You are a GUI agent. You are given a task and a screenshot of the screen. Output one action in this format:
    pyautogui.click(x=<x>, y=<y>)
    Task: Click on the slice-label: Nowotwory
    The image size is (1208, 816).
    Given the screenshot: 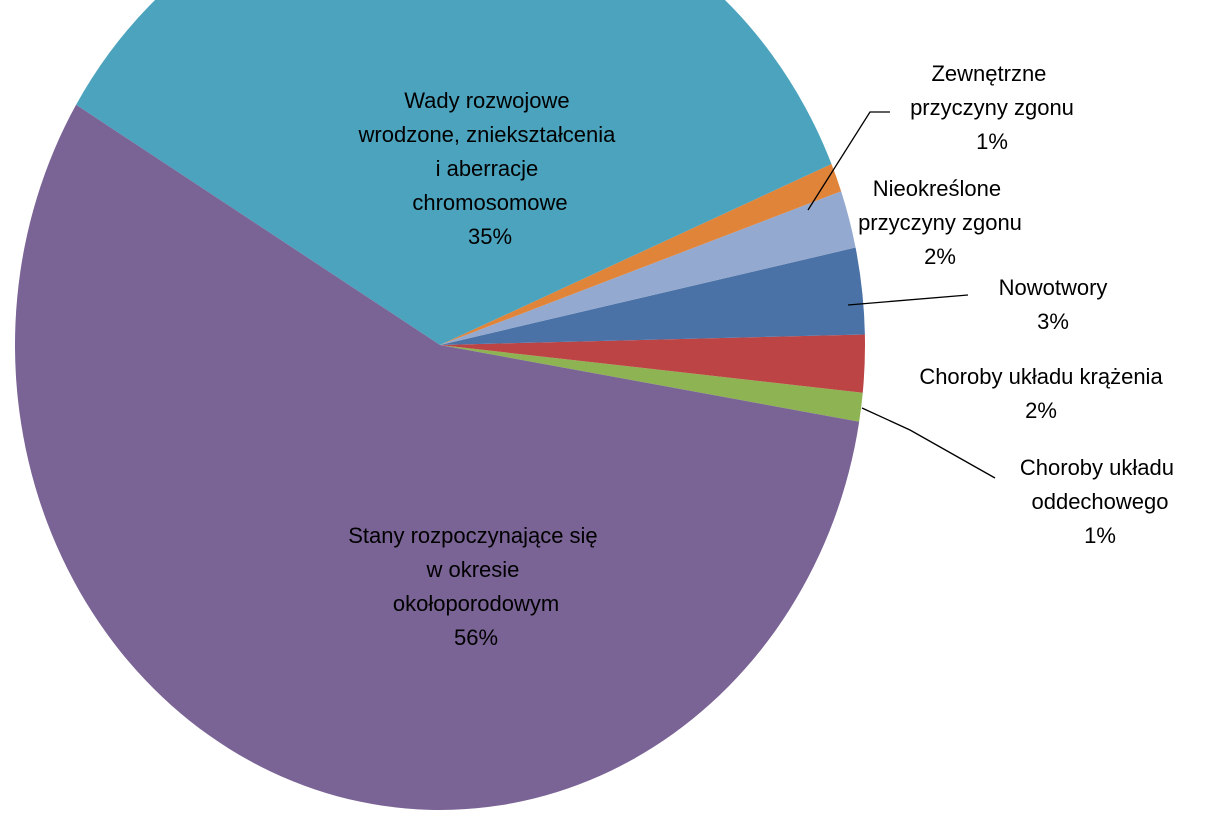 What is the action you would take?
    pyautogui.click(x=1053, y=287)
    